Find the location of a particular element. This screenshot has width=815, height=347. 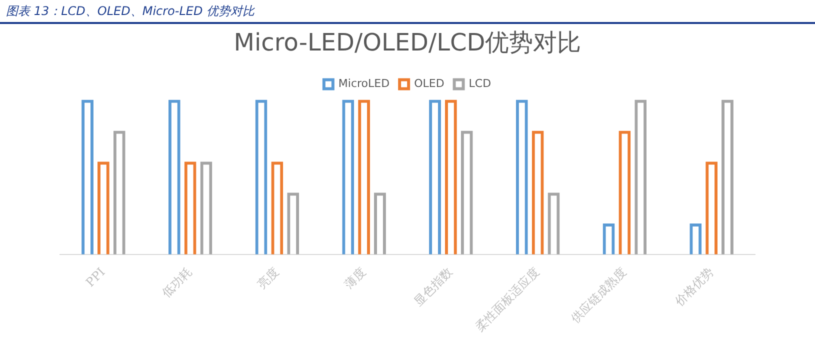

chart-title: Micro-LED/OLED/LCD优势对比 is located at coordinates (408, 42).